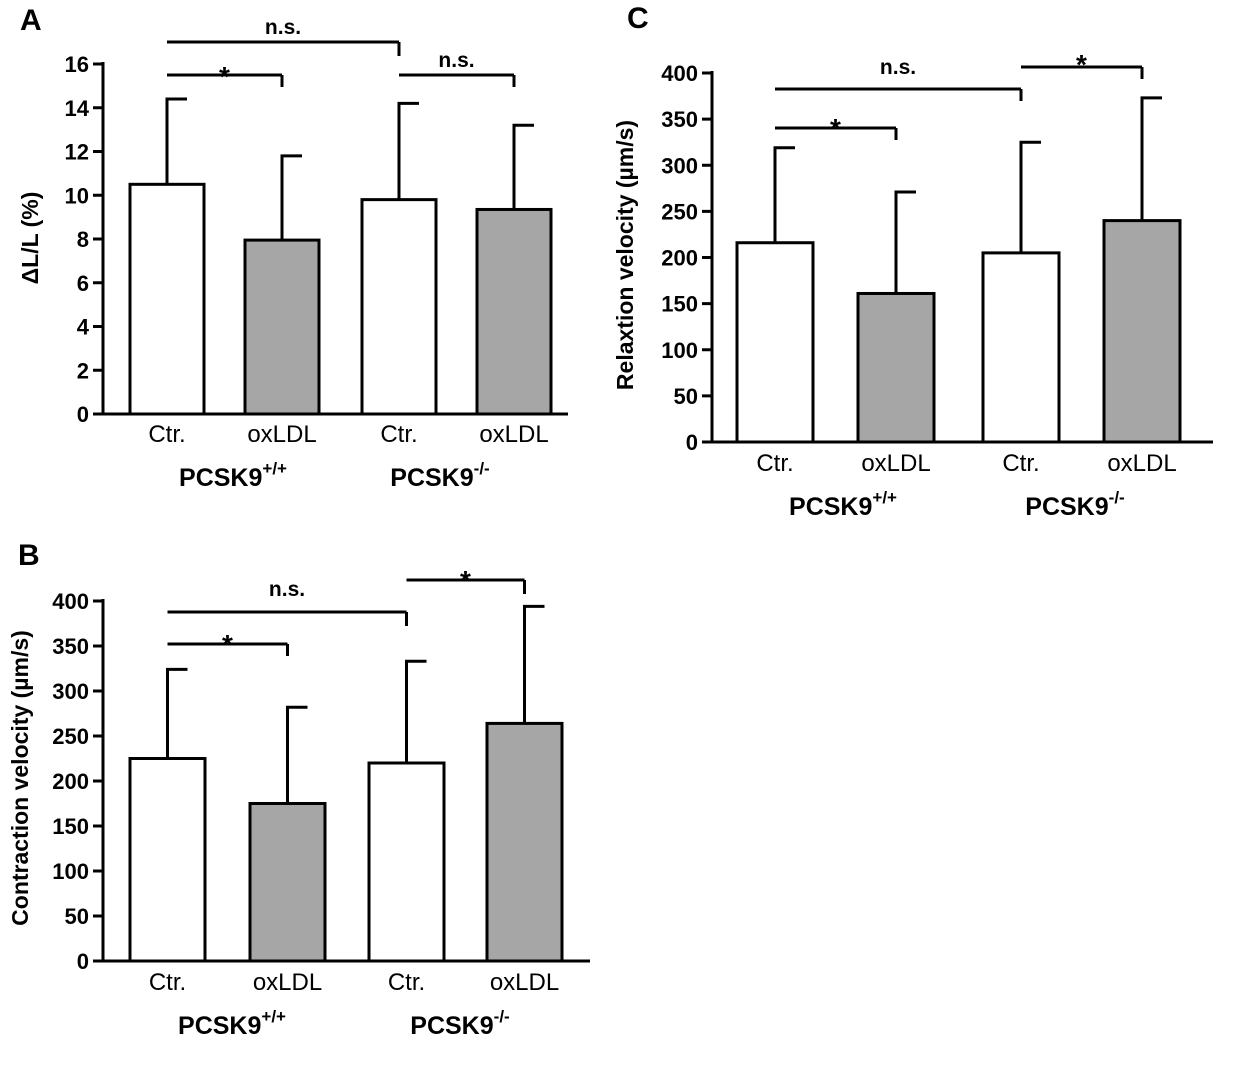 The height and width of the screenshot is (1085, 1255). I want to click on y-axis-label: Relaxtion velocity (µm/s), so click(625, 255).